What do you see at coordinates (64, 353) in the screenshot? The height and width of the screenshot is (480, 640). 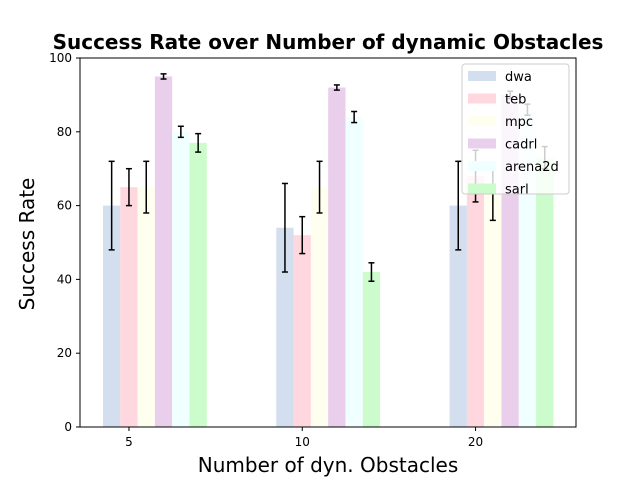 I see `y-tick-label-20: 20` at bounding box center [64, 353].